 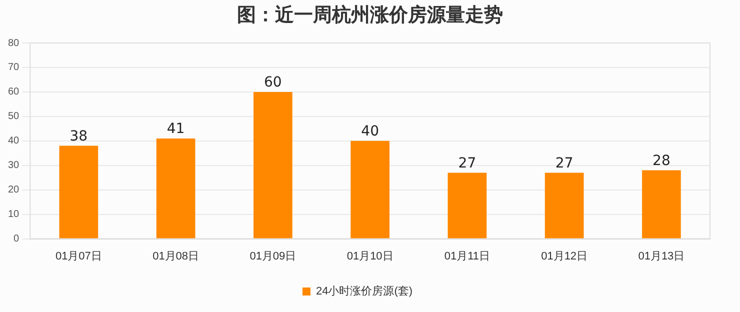 I want to click on x-tick-label: 01月08日, so click(x=176, y=256).